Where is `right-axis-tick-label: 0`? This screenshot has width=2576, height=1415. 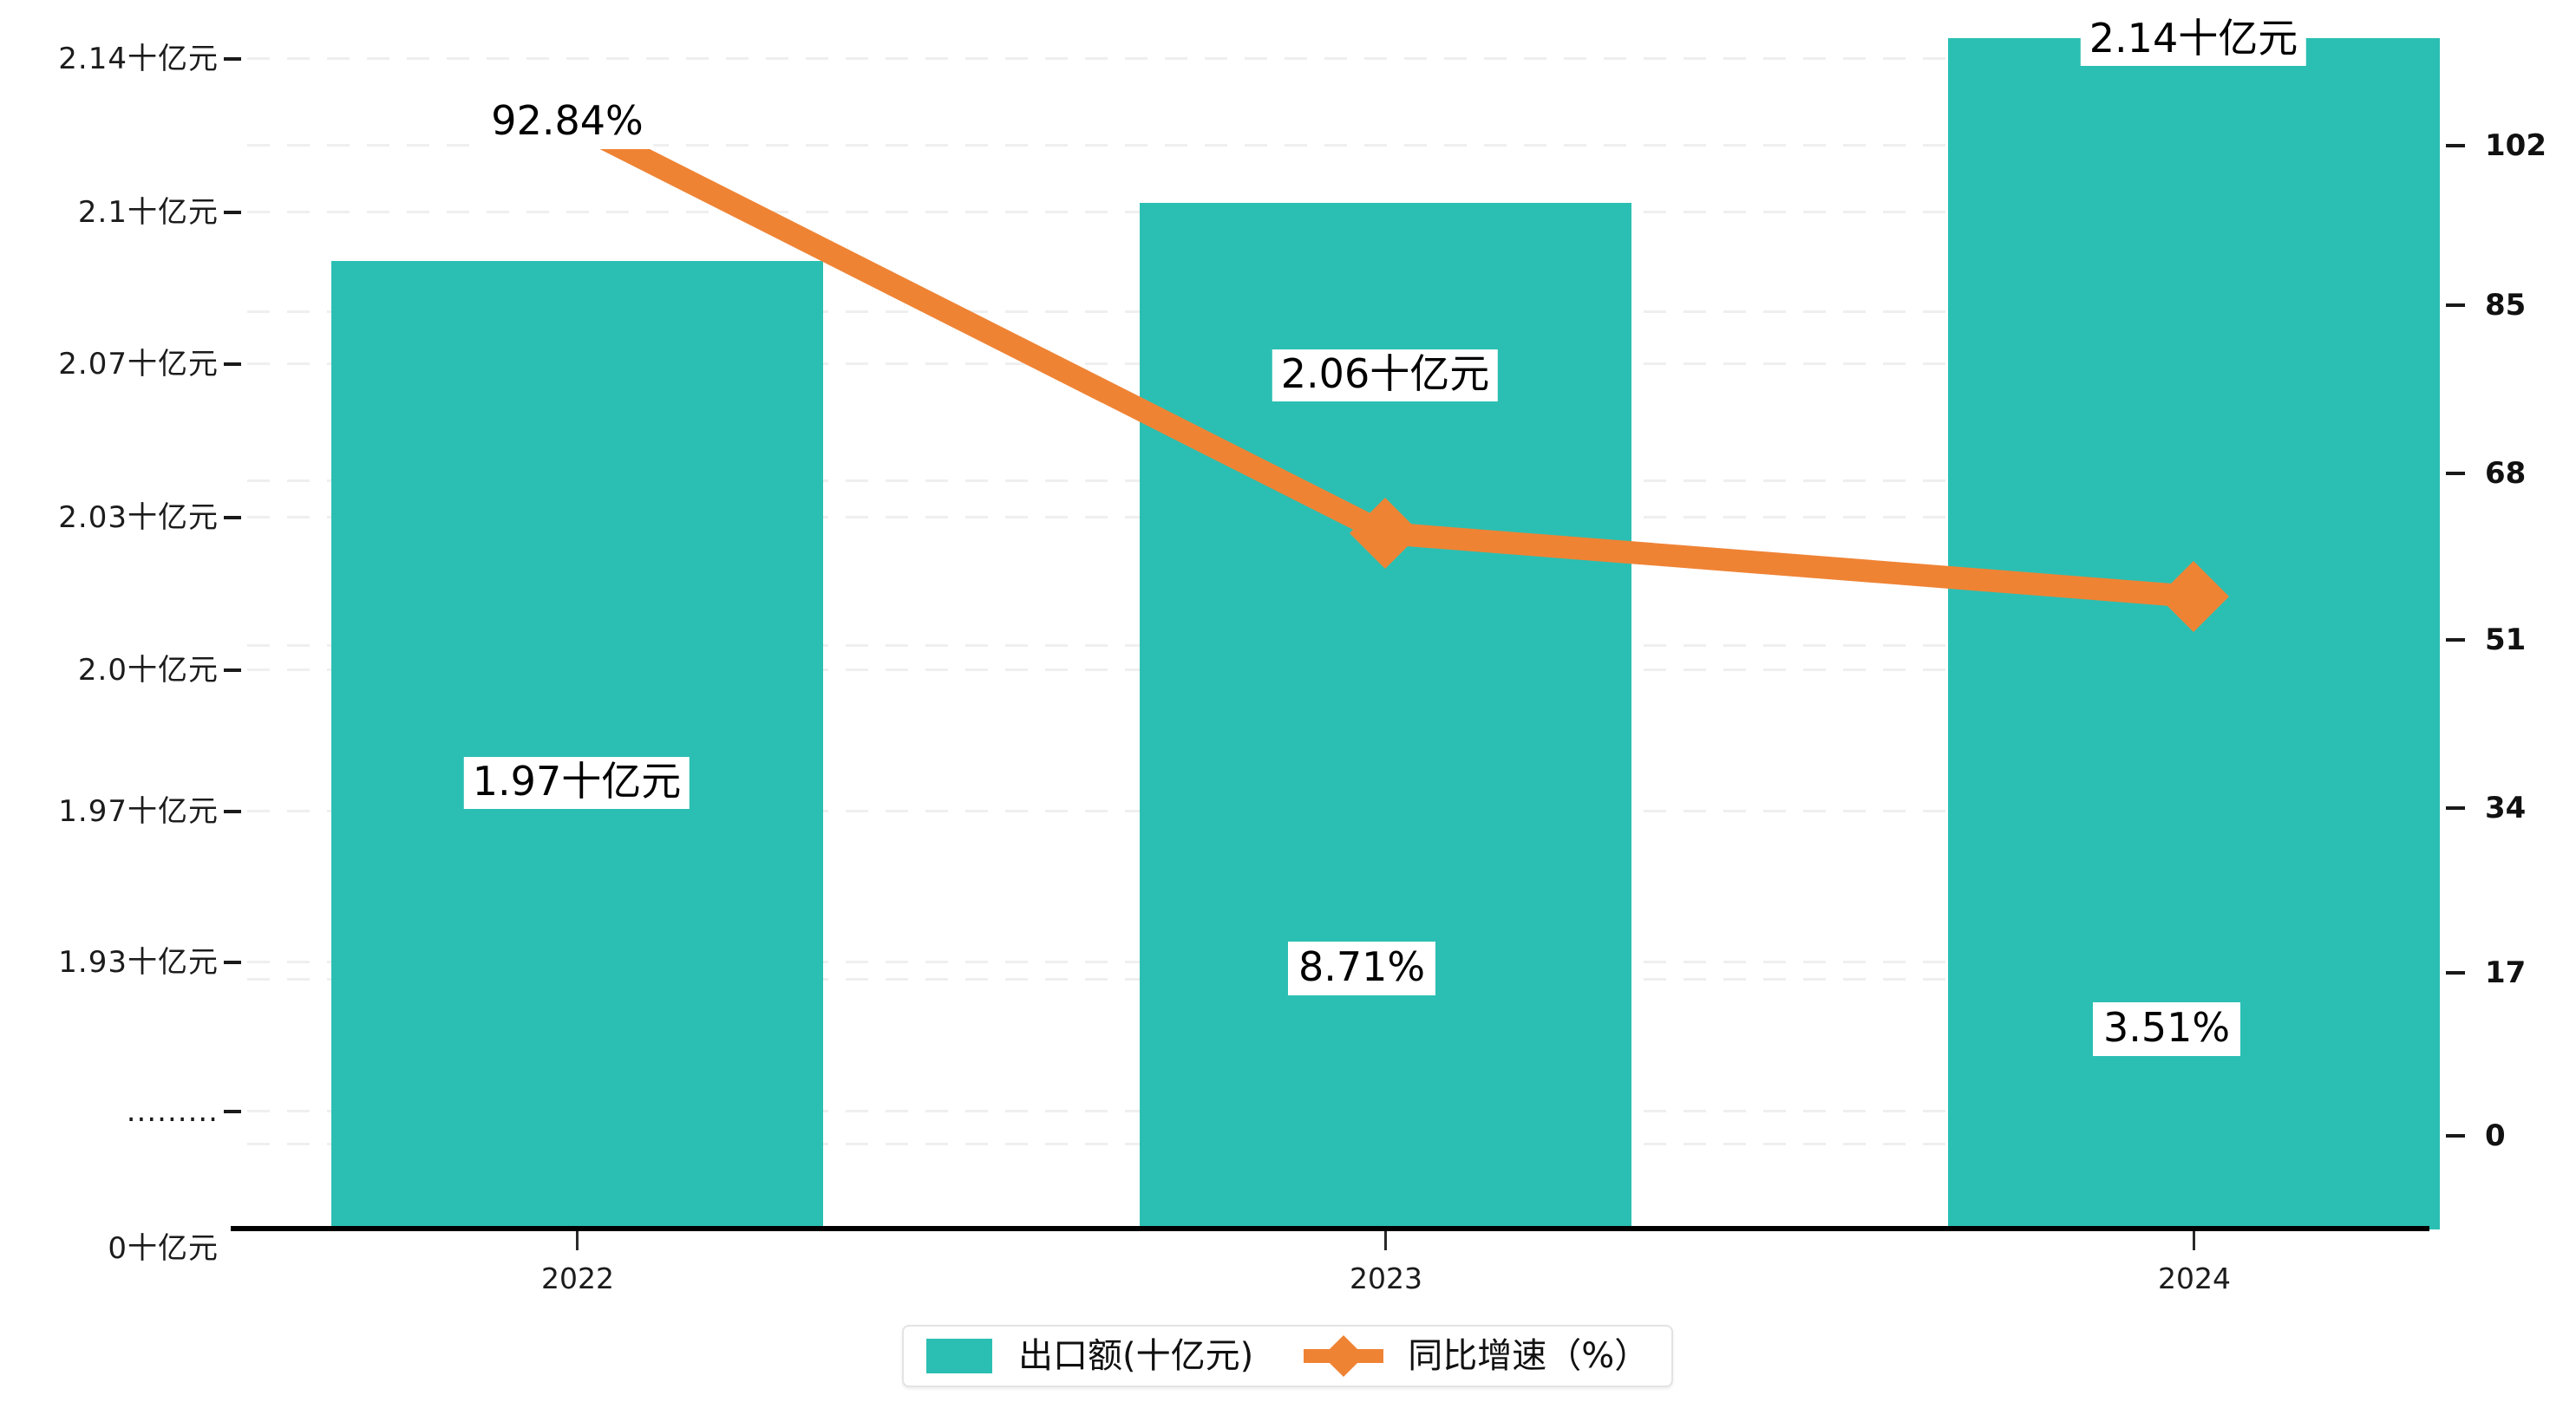
right-axis-tick-label: 0 is located at coordinates (2495, 1135).